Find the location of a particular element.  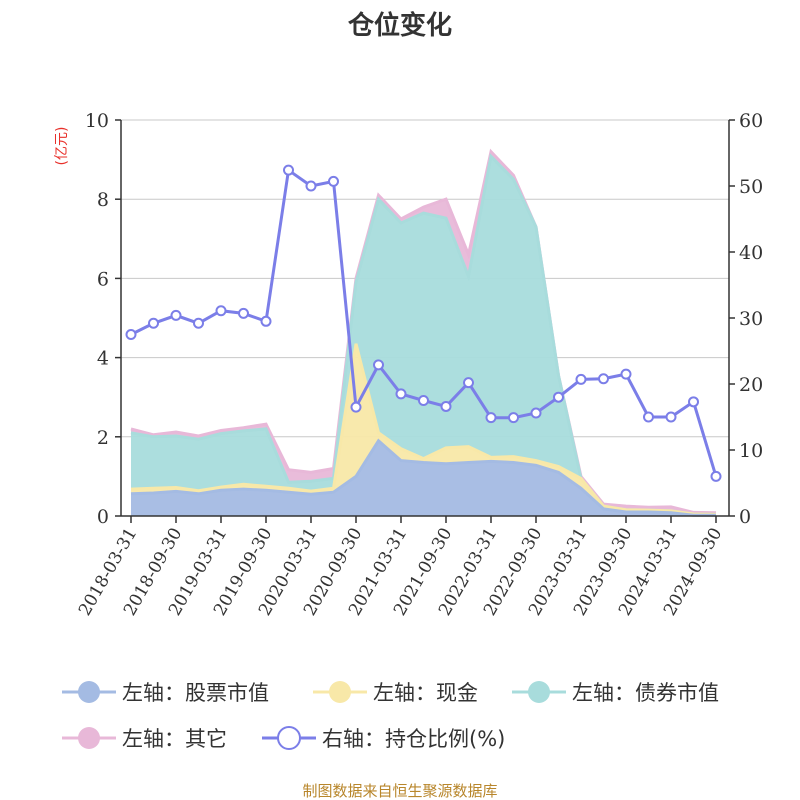

right-tick-label: 50 is located at coordinates (751, 187).